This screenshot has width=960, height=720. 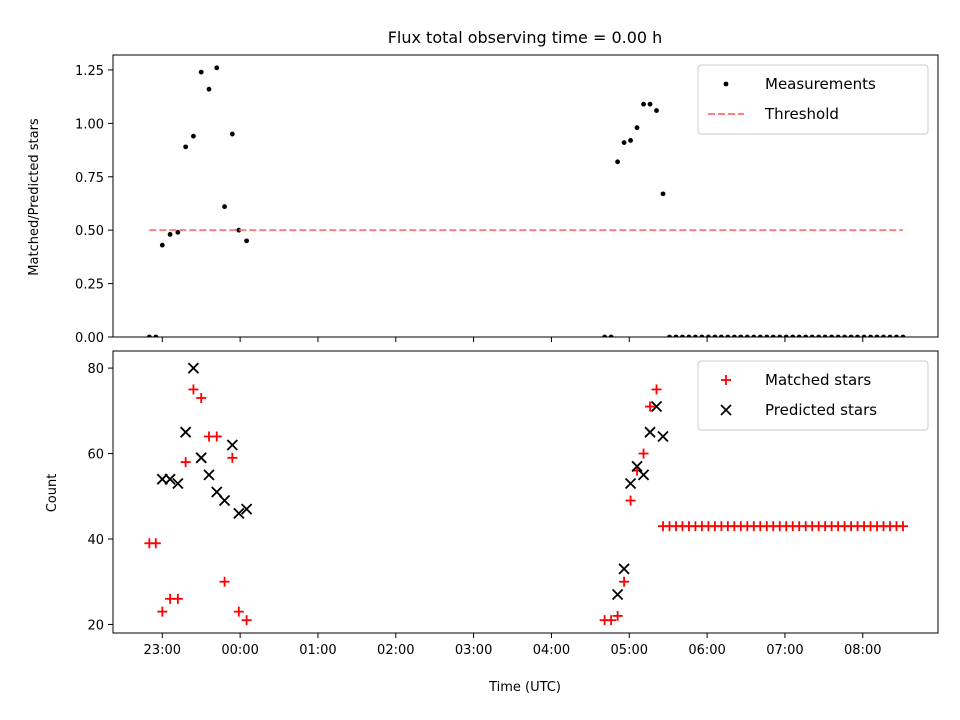 I want to click on legend-measurements-swatch, so click(x=726, y=84).